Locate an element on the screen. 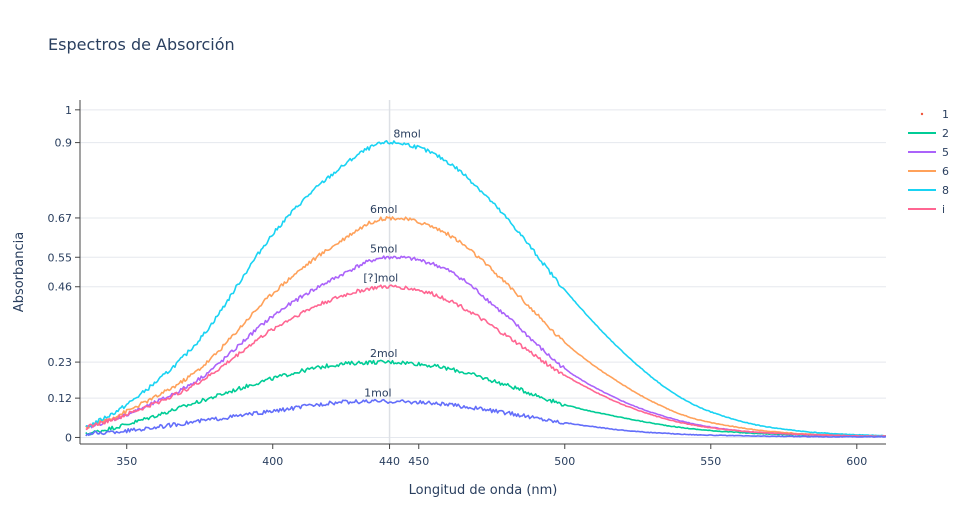 The width and height of the screenshot is (966, 525). x-tick-label: 600 is located at coordinates (856, 461).